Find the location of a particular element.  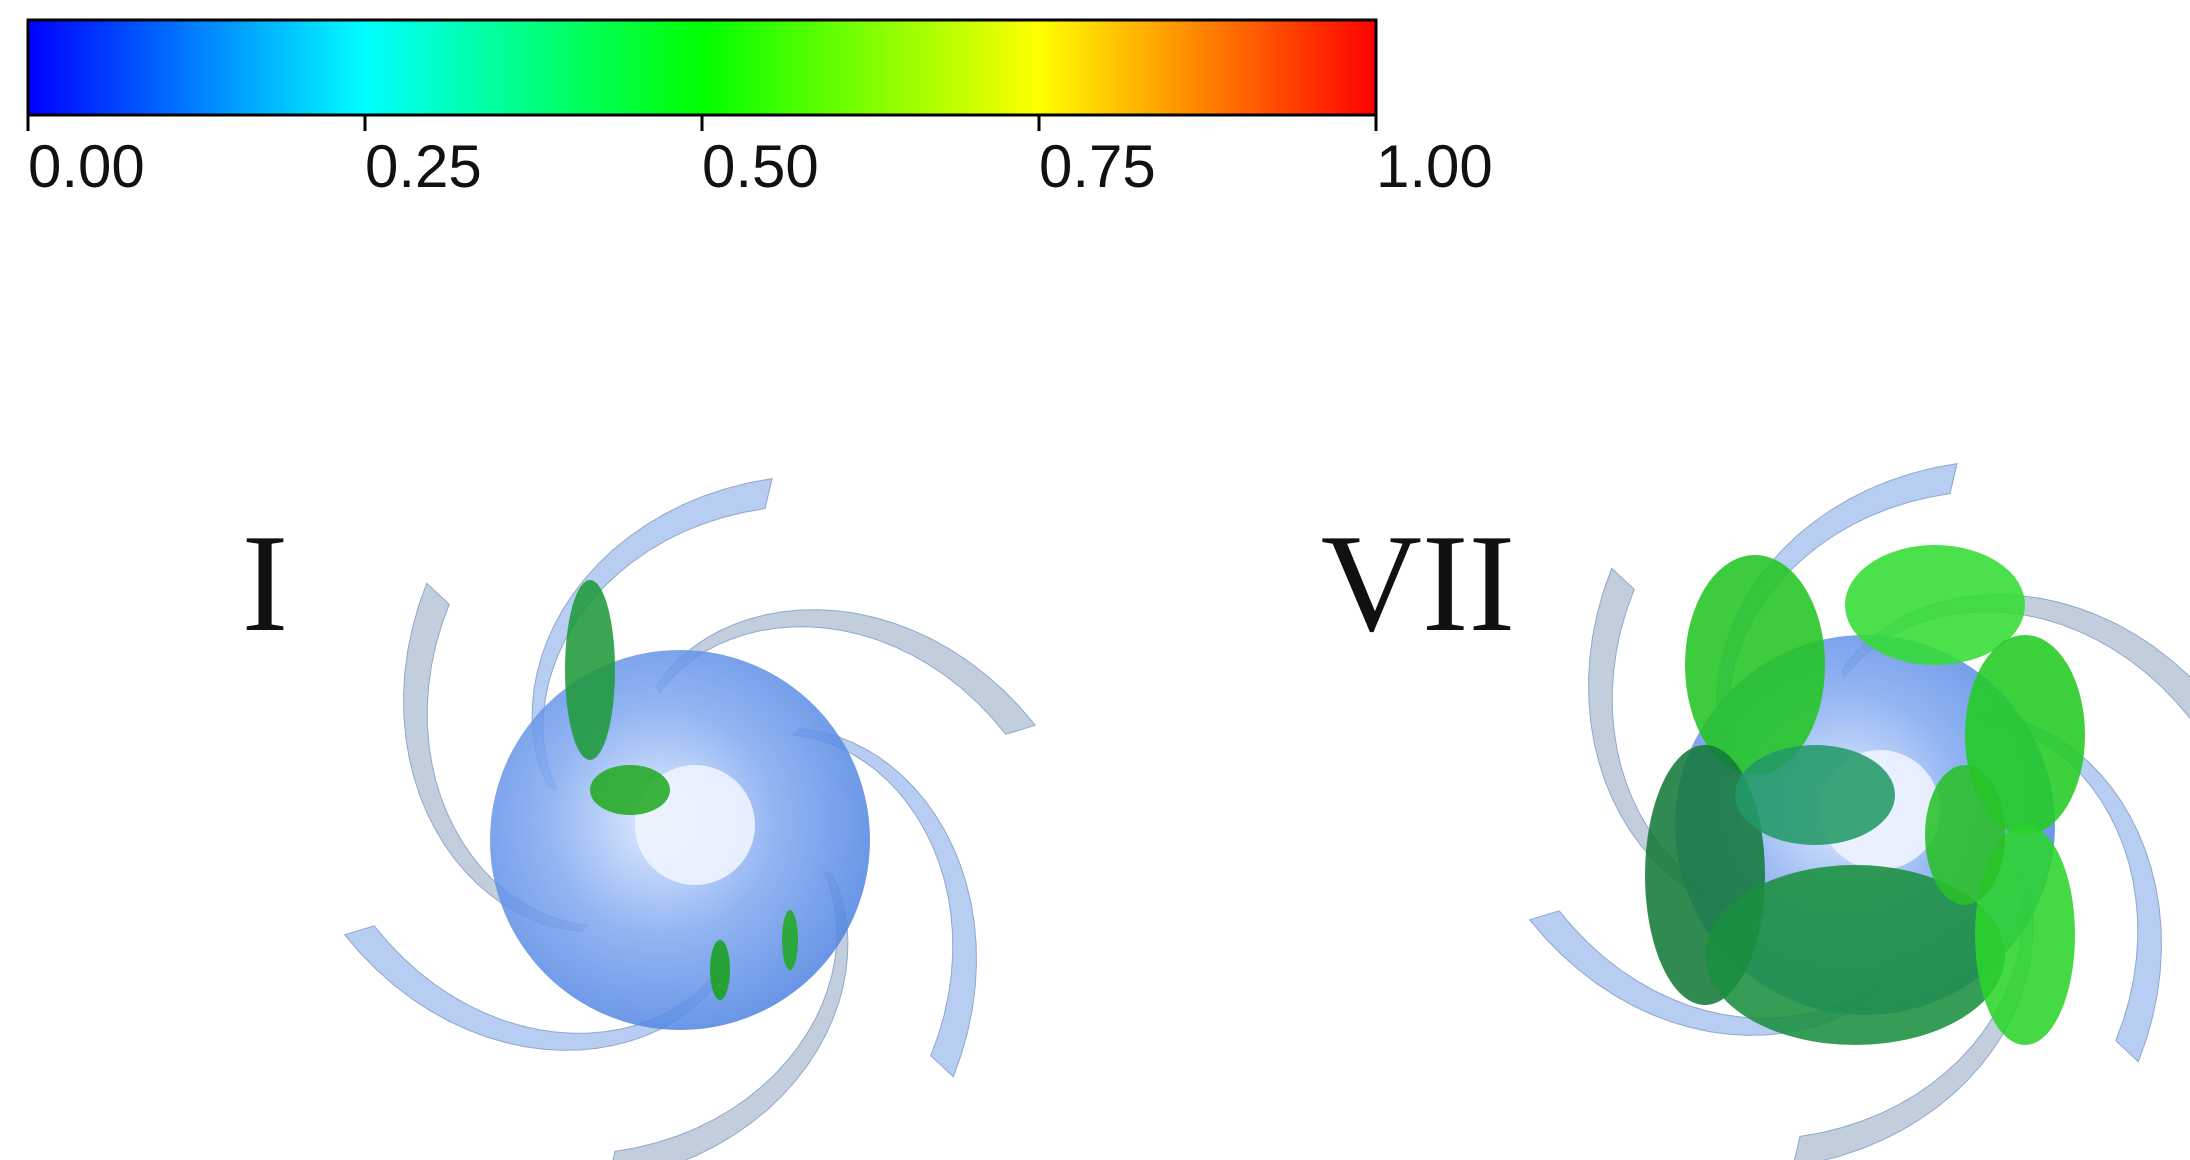

tick-label: 0.00 is located at coordinates (86, 166).